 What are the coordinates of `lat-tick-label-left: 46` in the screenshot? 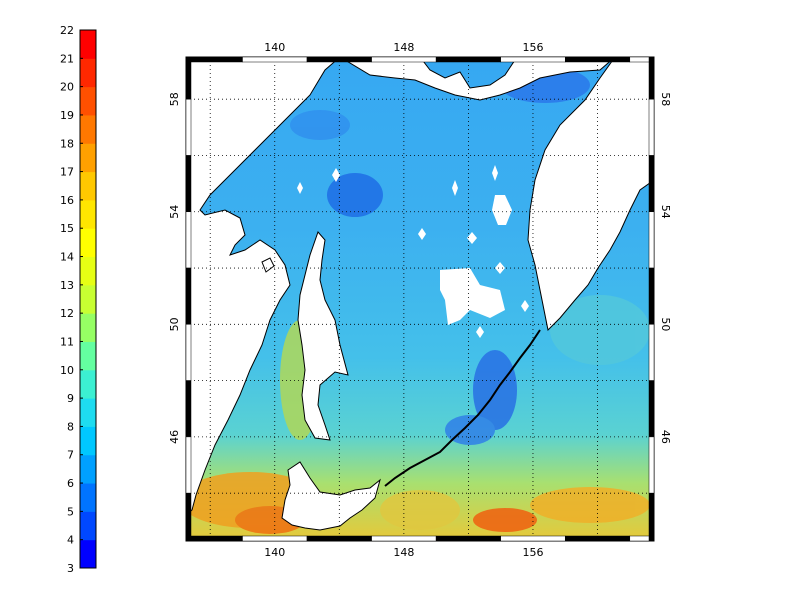 It's located at (174, 437).